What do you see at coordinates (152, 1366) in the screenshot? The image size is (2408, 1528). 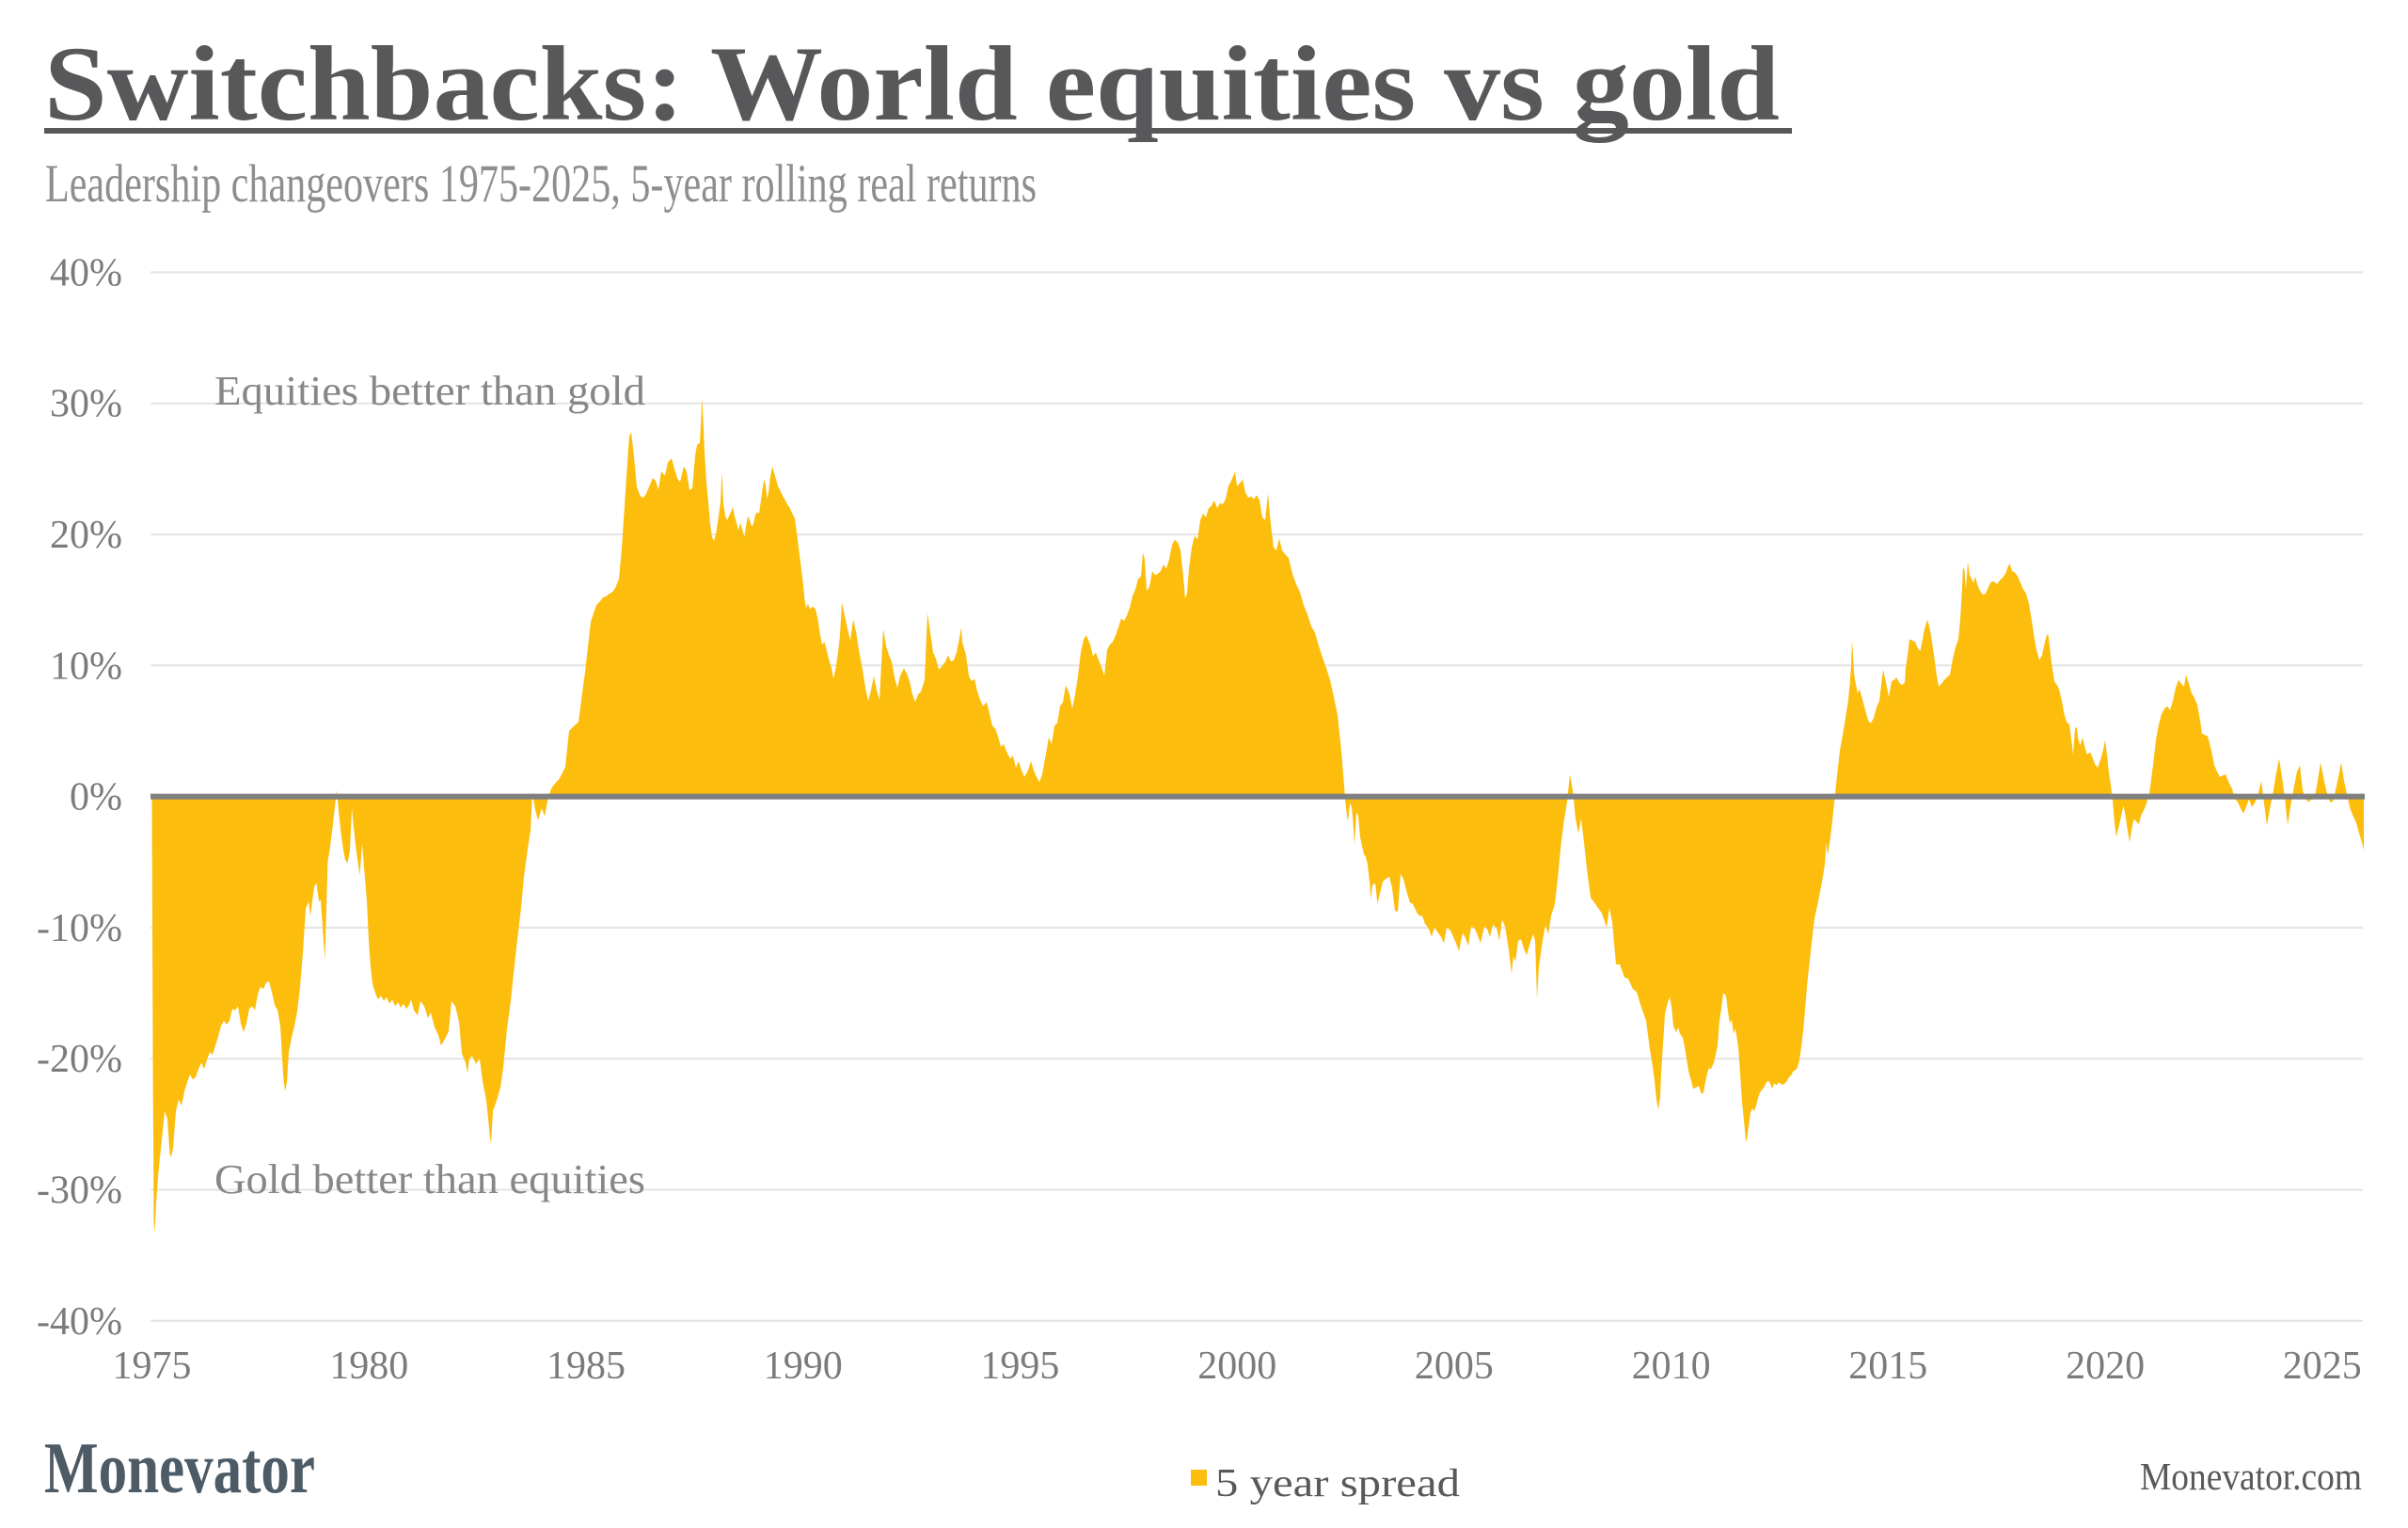 I see `svg-text: 1975` at bounding box center [152, 1366].